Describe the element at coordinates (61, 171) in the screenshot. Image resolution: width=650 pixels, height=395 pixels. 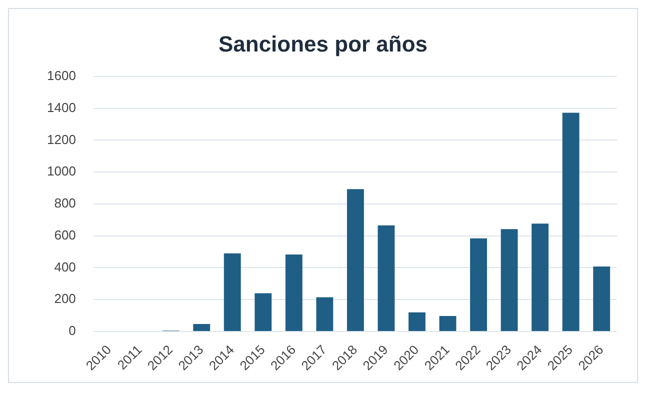
I see `y-tick-label: 1000` at that location.